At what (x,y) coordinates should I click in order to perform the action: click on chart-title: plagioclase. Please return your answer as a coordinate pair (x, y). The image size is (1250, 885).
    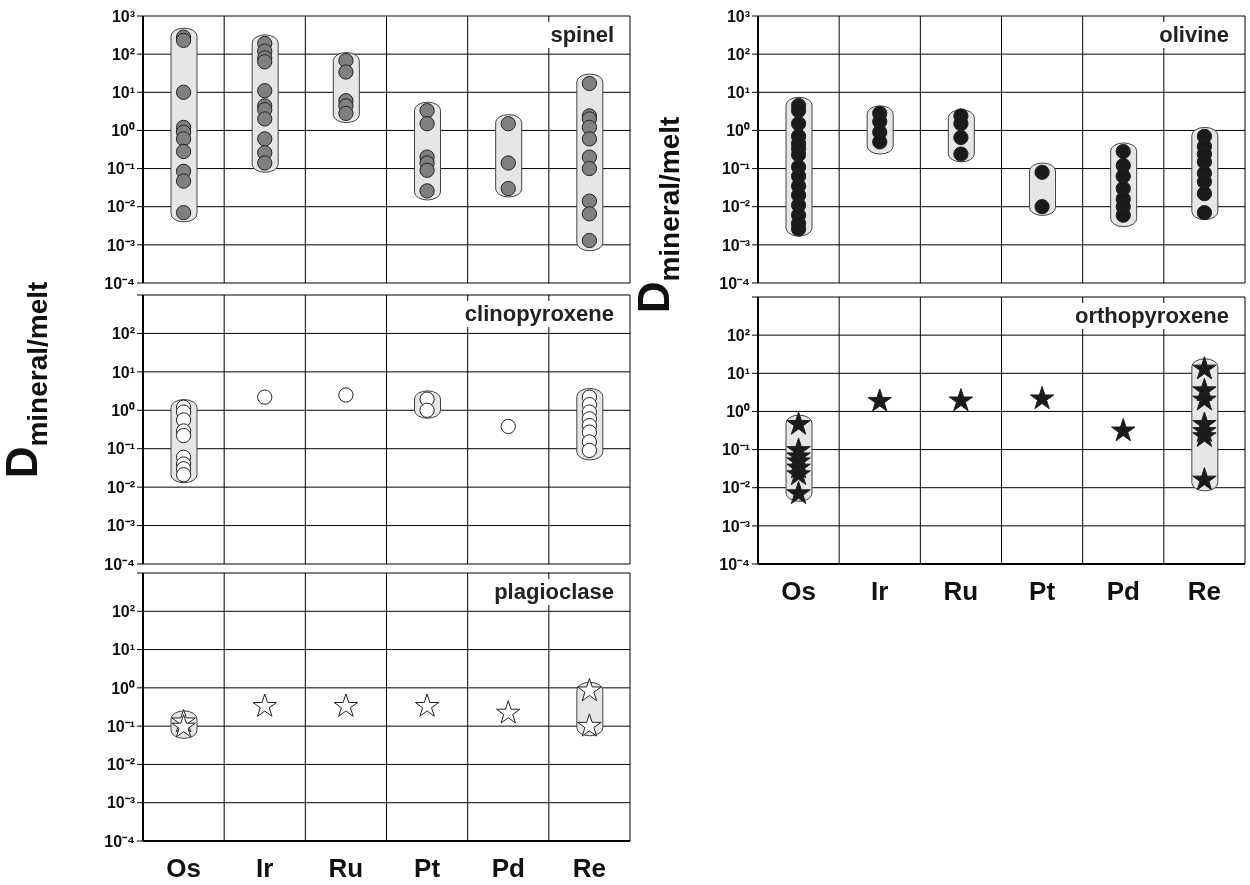
    Looking at the image, I should click on (554, 592).